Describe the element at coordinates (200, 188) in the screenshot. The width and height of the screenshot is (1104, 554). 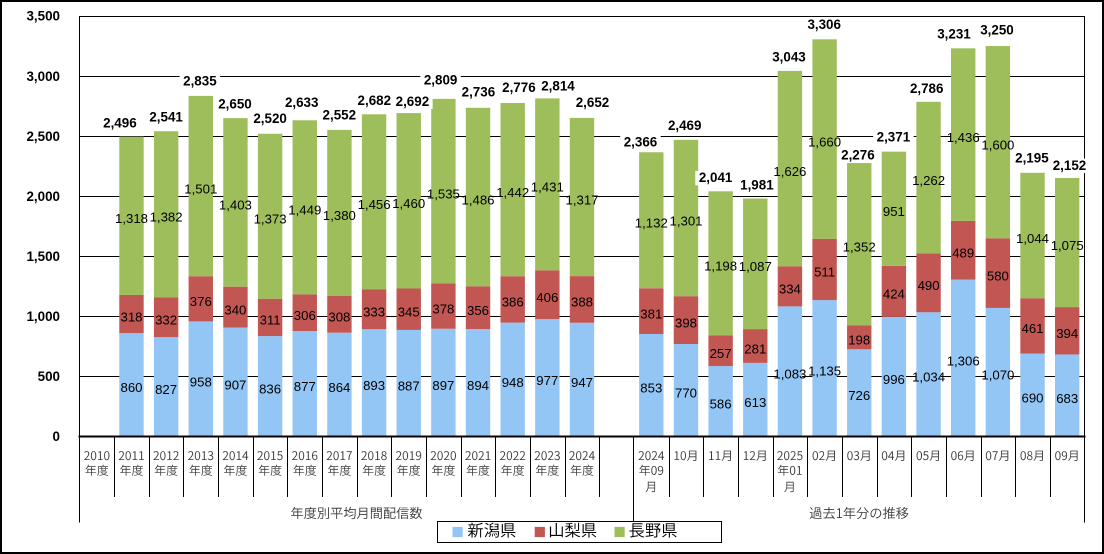
I see `svg-text: 1,501` at that location.